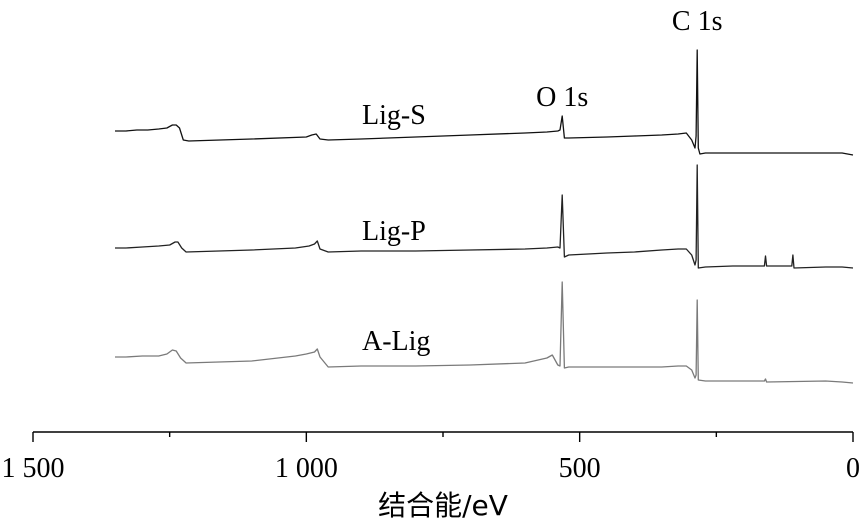 The height and width of the screenshot is (527, 863). Describe the element at coordinates (396, 341) in the screenshot. I see `series-label-a-lig: A-Lig` at that location.